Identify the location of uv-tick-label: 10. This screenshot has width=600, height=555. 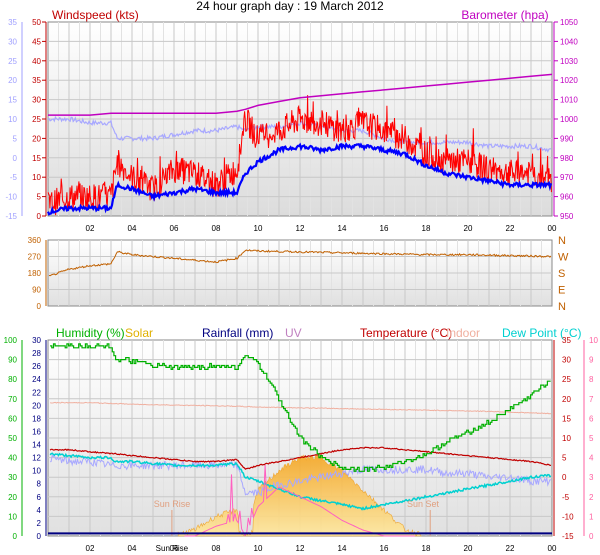
(593, 340).